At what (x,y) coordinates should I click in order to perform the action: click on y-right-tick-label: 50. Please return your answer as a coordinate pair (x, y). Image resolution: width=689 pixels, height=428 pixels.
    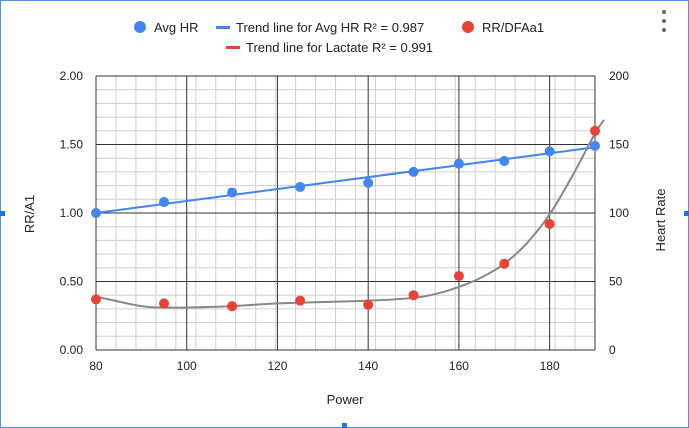
    Looking at the image, I should click on (616, 282).